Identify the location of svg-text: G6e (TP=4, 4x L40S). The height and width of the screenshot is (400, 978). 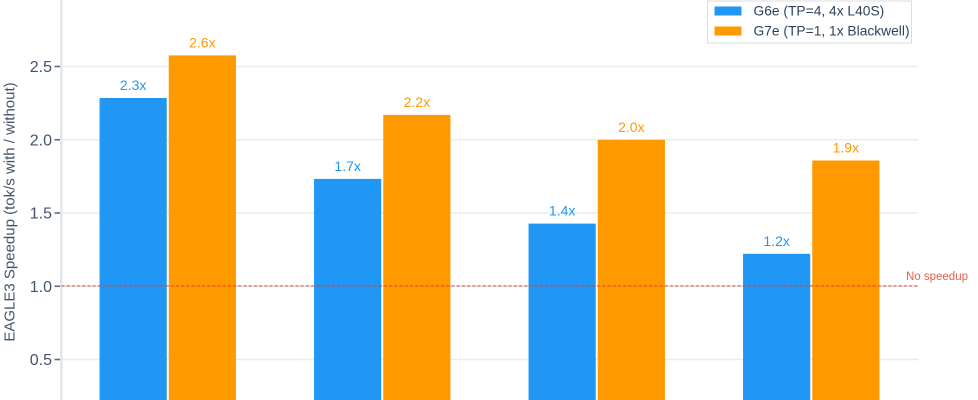
(819, 11).